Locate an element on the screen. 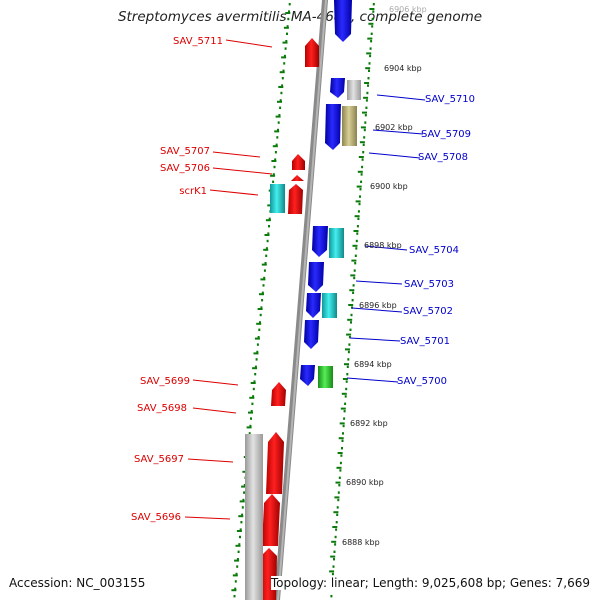 The image size is (600, 600). gene-sav5700-blue is located at coordinates (307, 375).